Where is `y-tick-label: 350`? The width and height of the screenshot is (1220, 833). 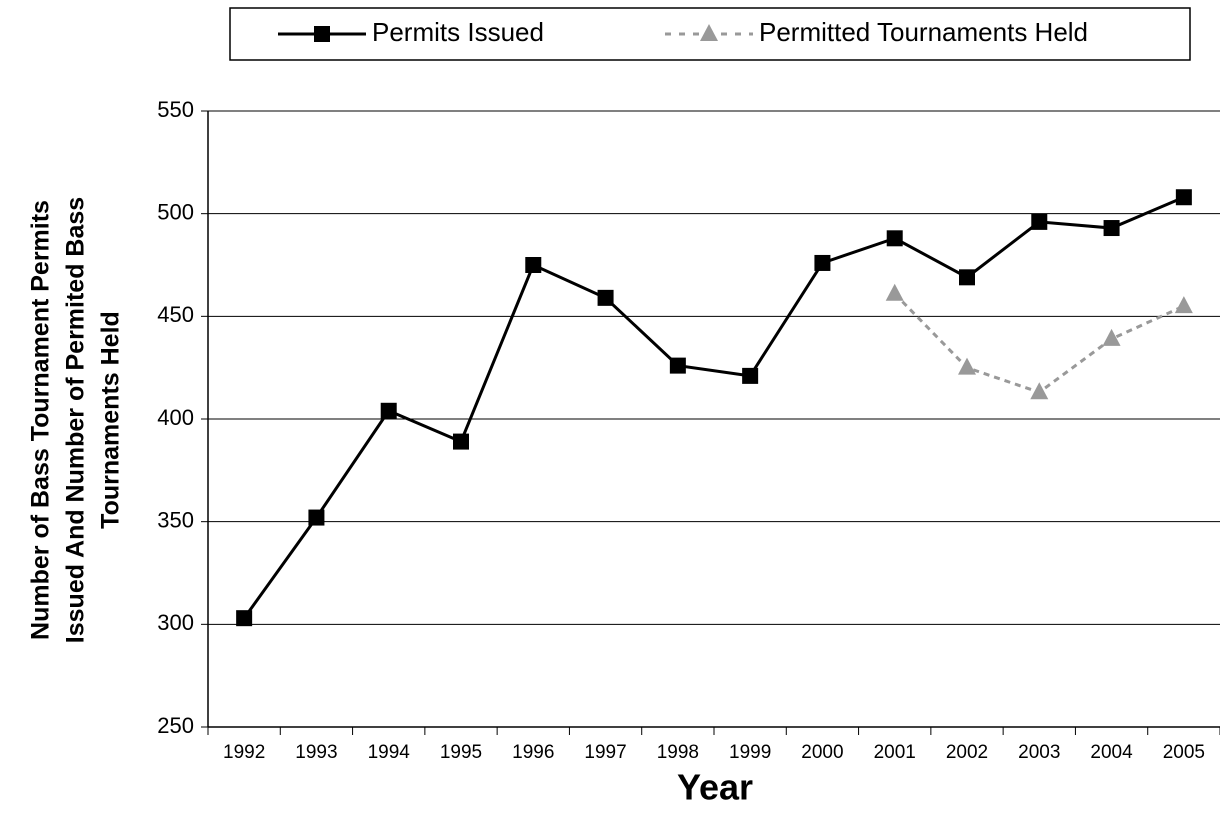
y-tick-label: 350 is located at coordinates (175, 519).